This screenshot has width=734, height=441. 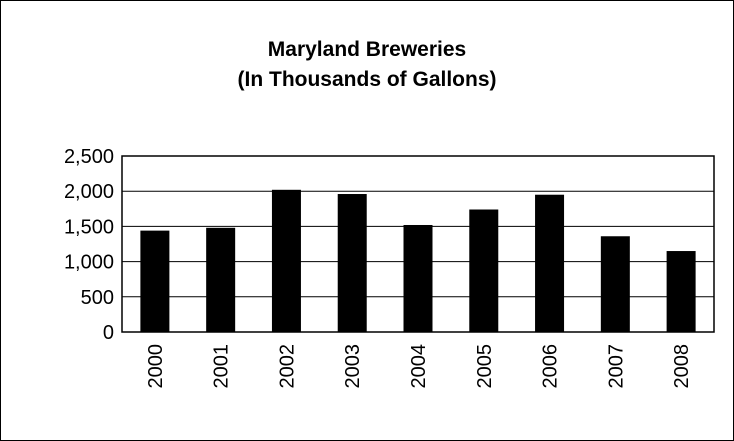 I want to click on y-tick-label: 1,000, so click(x=89, y=263).